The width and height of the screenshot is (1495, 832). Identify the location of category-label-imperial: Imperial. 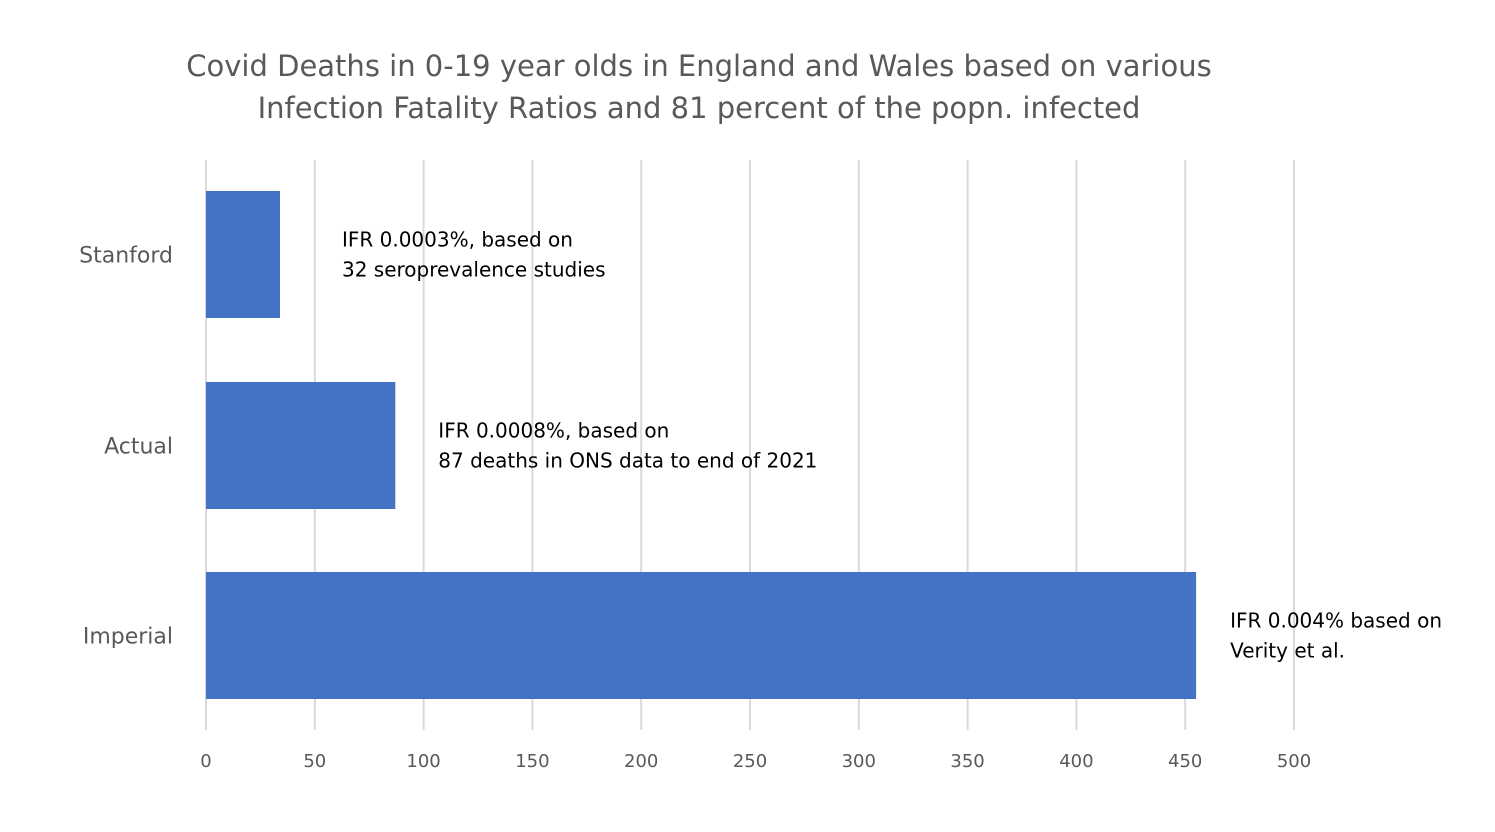
(128, 637).